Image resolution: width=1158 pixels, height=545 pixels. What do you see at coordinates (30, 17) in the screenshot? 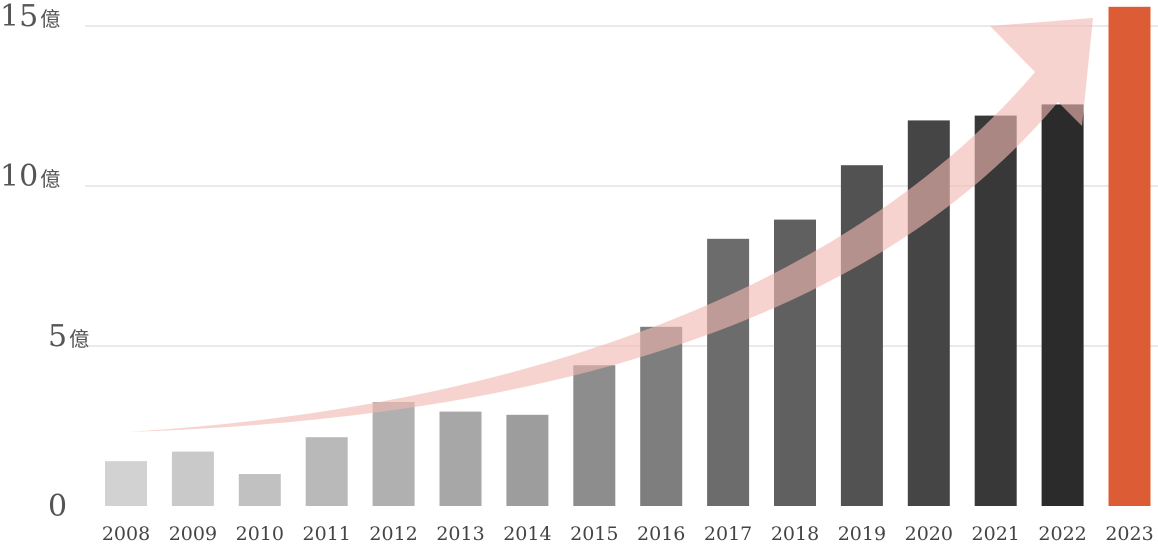
I see `y-tick-label-15: 15 億` at bounding box center [30, 17].